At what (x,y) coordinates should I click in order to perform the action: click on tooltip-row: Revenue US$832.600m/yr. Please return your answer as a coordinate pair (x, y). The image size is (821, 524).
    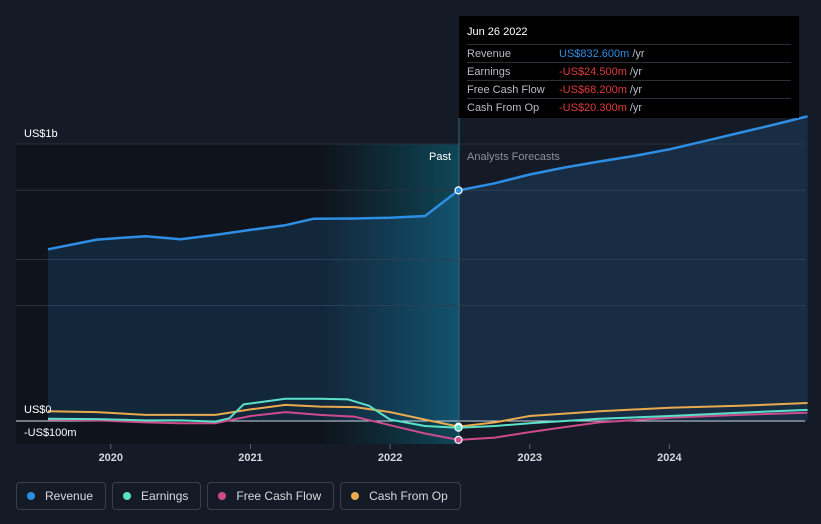
    Looking at the image, I should click on (629, 53).